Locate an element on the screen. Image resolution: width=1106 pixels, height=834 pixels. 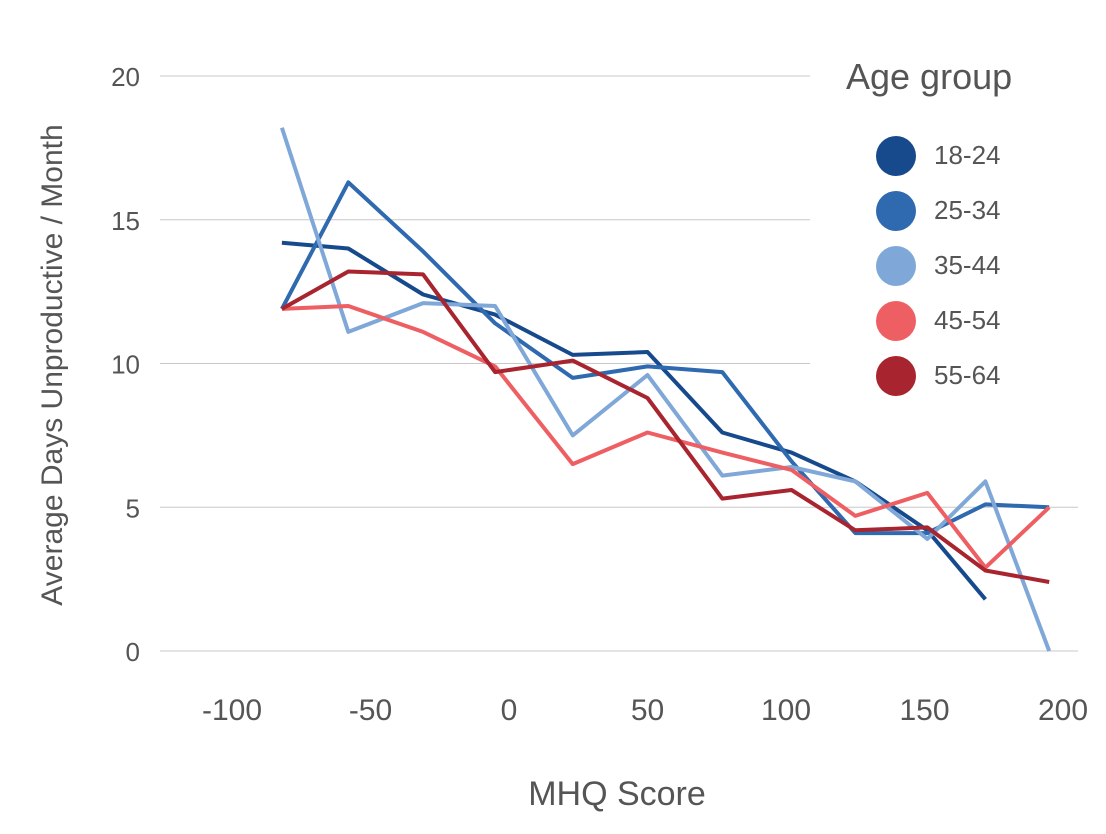
legend: Age group 18-24 25-34 35-44 45-54 55-64 is located at coordinates (966, 229).